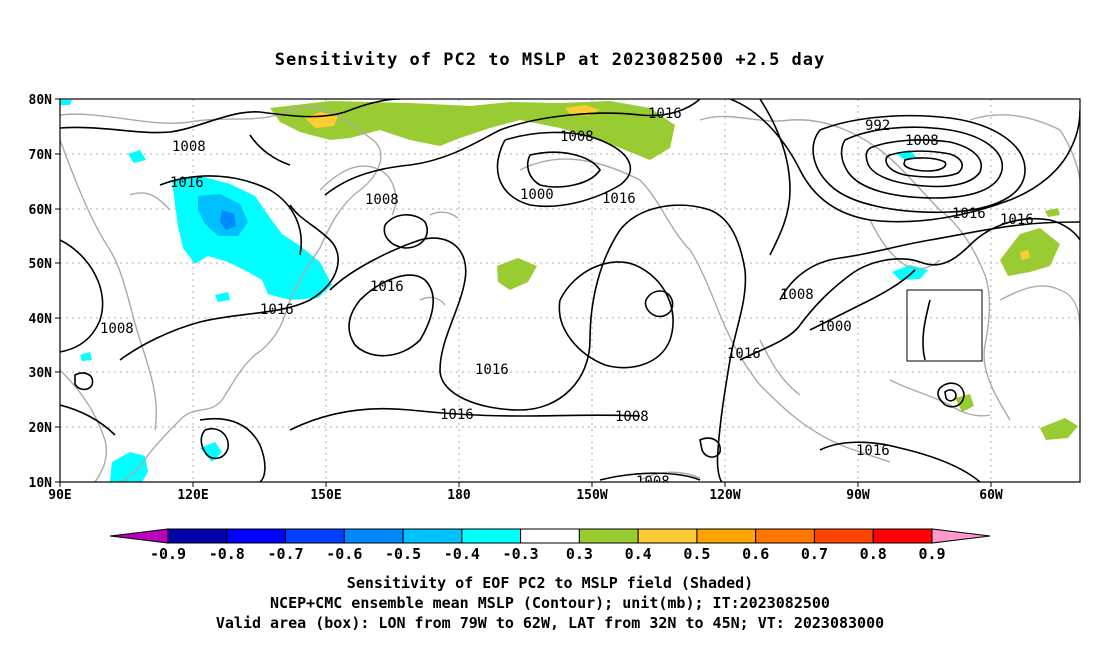 The width and height of the screenshot is (1100, 650). I want to click on positive-area-atlantic, so click(1030, 252).